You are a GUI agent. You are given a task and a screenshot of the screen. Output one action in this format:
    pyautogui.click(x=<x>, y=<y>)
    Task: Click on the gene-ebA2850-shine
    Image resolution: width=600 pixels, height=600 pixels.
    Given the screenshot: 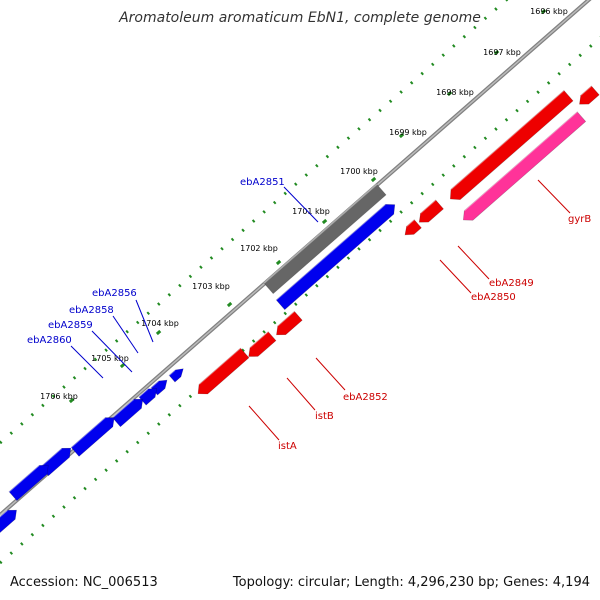 What is the action you would take?
    pyautogui.click(x=410, y=223)
    